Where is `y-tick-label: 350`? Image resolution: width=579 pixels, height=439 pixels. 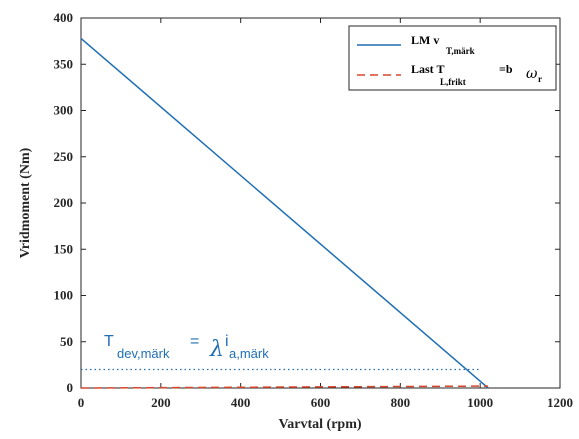 y-tick-label: 350 is located at coordinates (64, 63).